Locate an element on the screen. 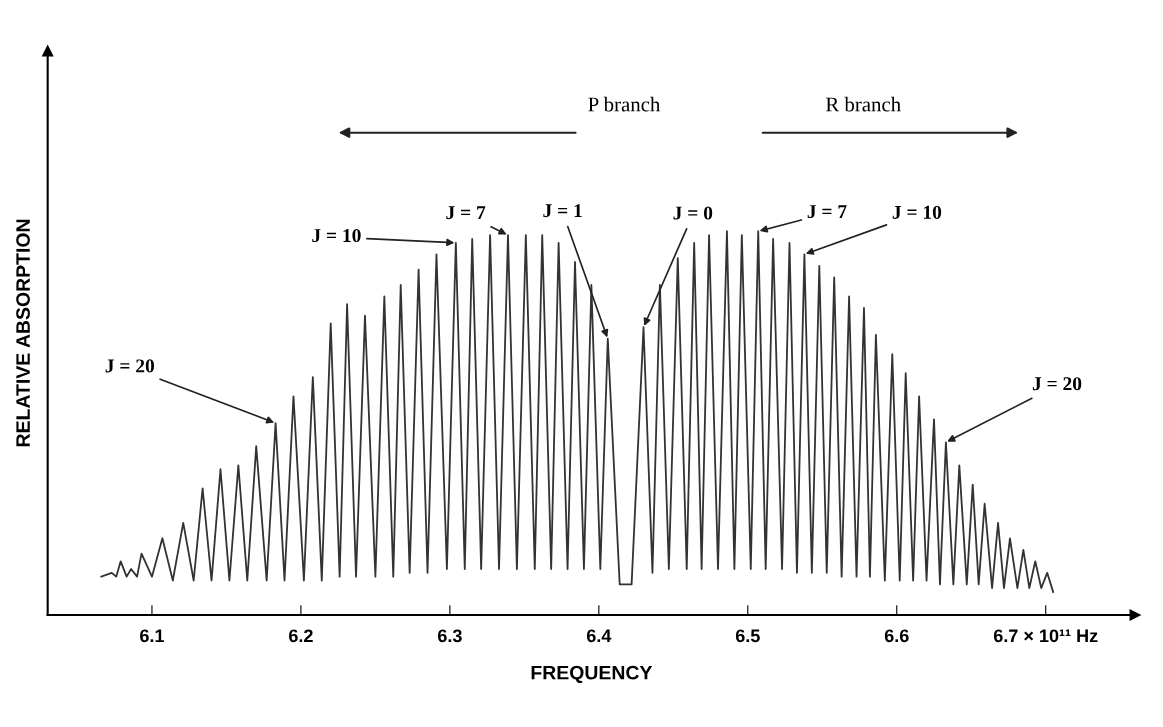  x-axis-title: FREQUENCY is located at coordinates (592, 674).